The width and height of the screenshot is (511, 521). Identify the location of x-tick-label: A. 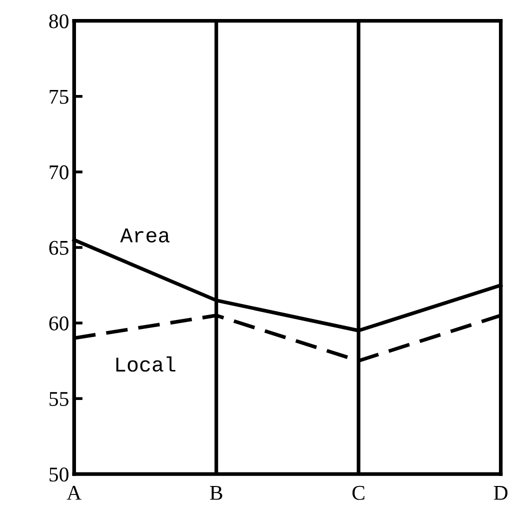
(74, 493).